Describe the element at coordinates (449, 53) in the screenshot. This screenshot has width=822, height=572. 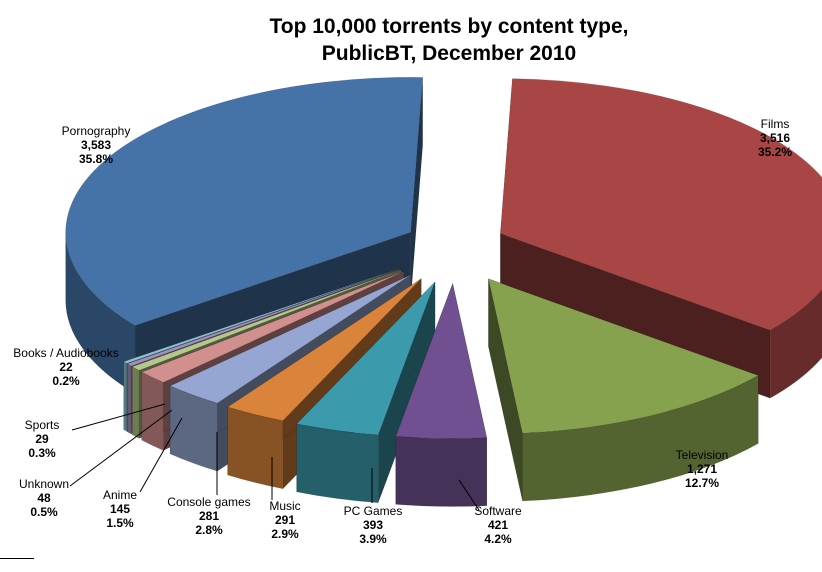
I see `chart-title-line-2: PublicBT, December 2010` at that location.